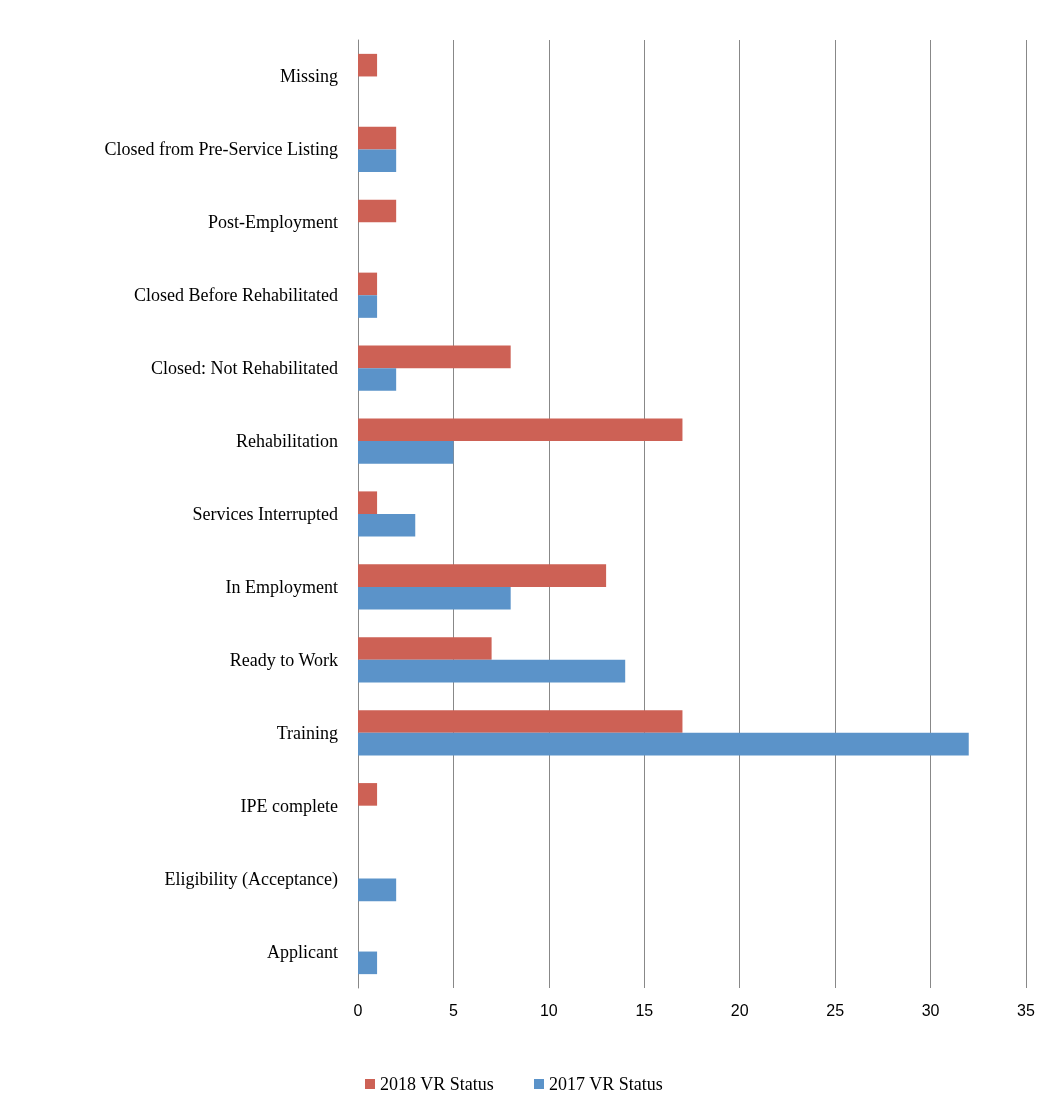  I want to click on y-tick-label: Closed: Not Rehabilitated, so click(244, 368).